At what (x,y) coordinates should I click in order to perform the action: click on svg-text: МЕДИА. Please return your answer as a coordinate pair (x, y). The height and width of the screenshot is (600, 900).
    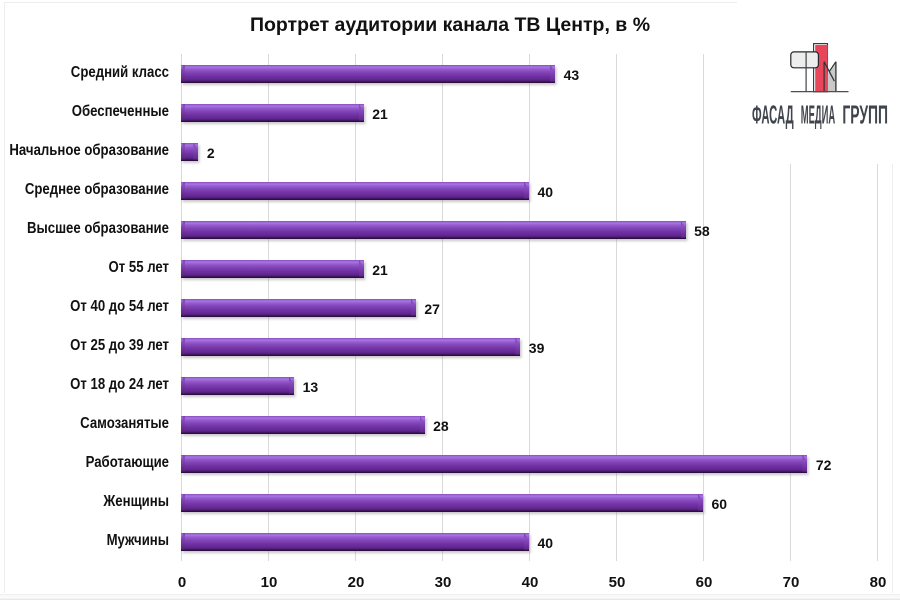
    Looking at the image, I should click on (818, 114).